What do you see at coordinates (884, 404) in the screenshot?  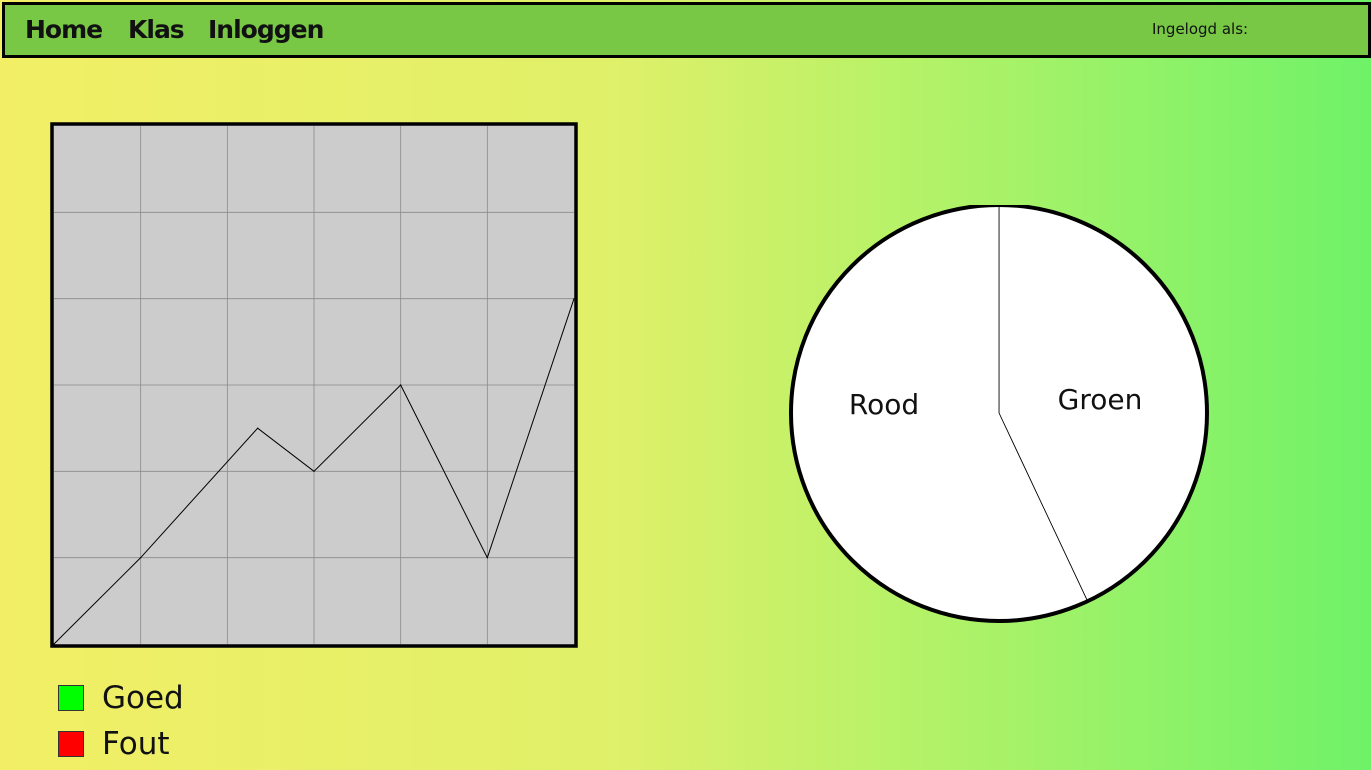 I see `pie-label-rood: Rood` at bounding box center [884, 404].